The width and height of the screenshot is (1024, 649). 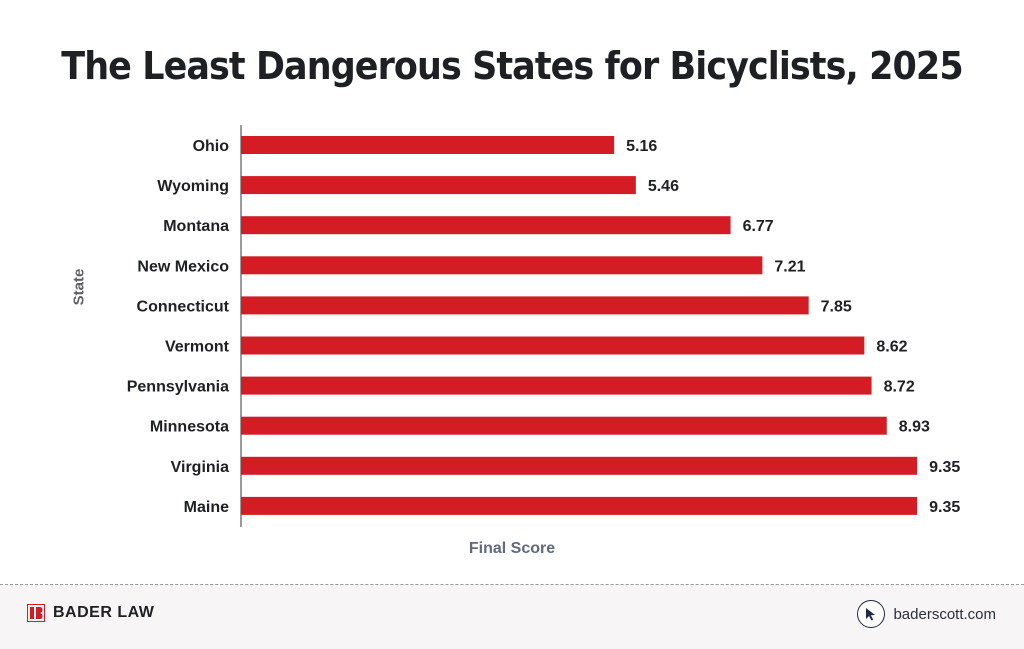 I want to click on tick-label: Montana, so click(x=196, y=226).